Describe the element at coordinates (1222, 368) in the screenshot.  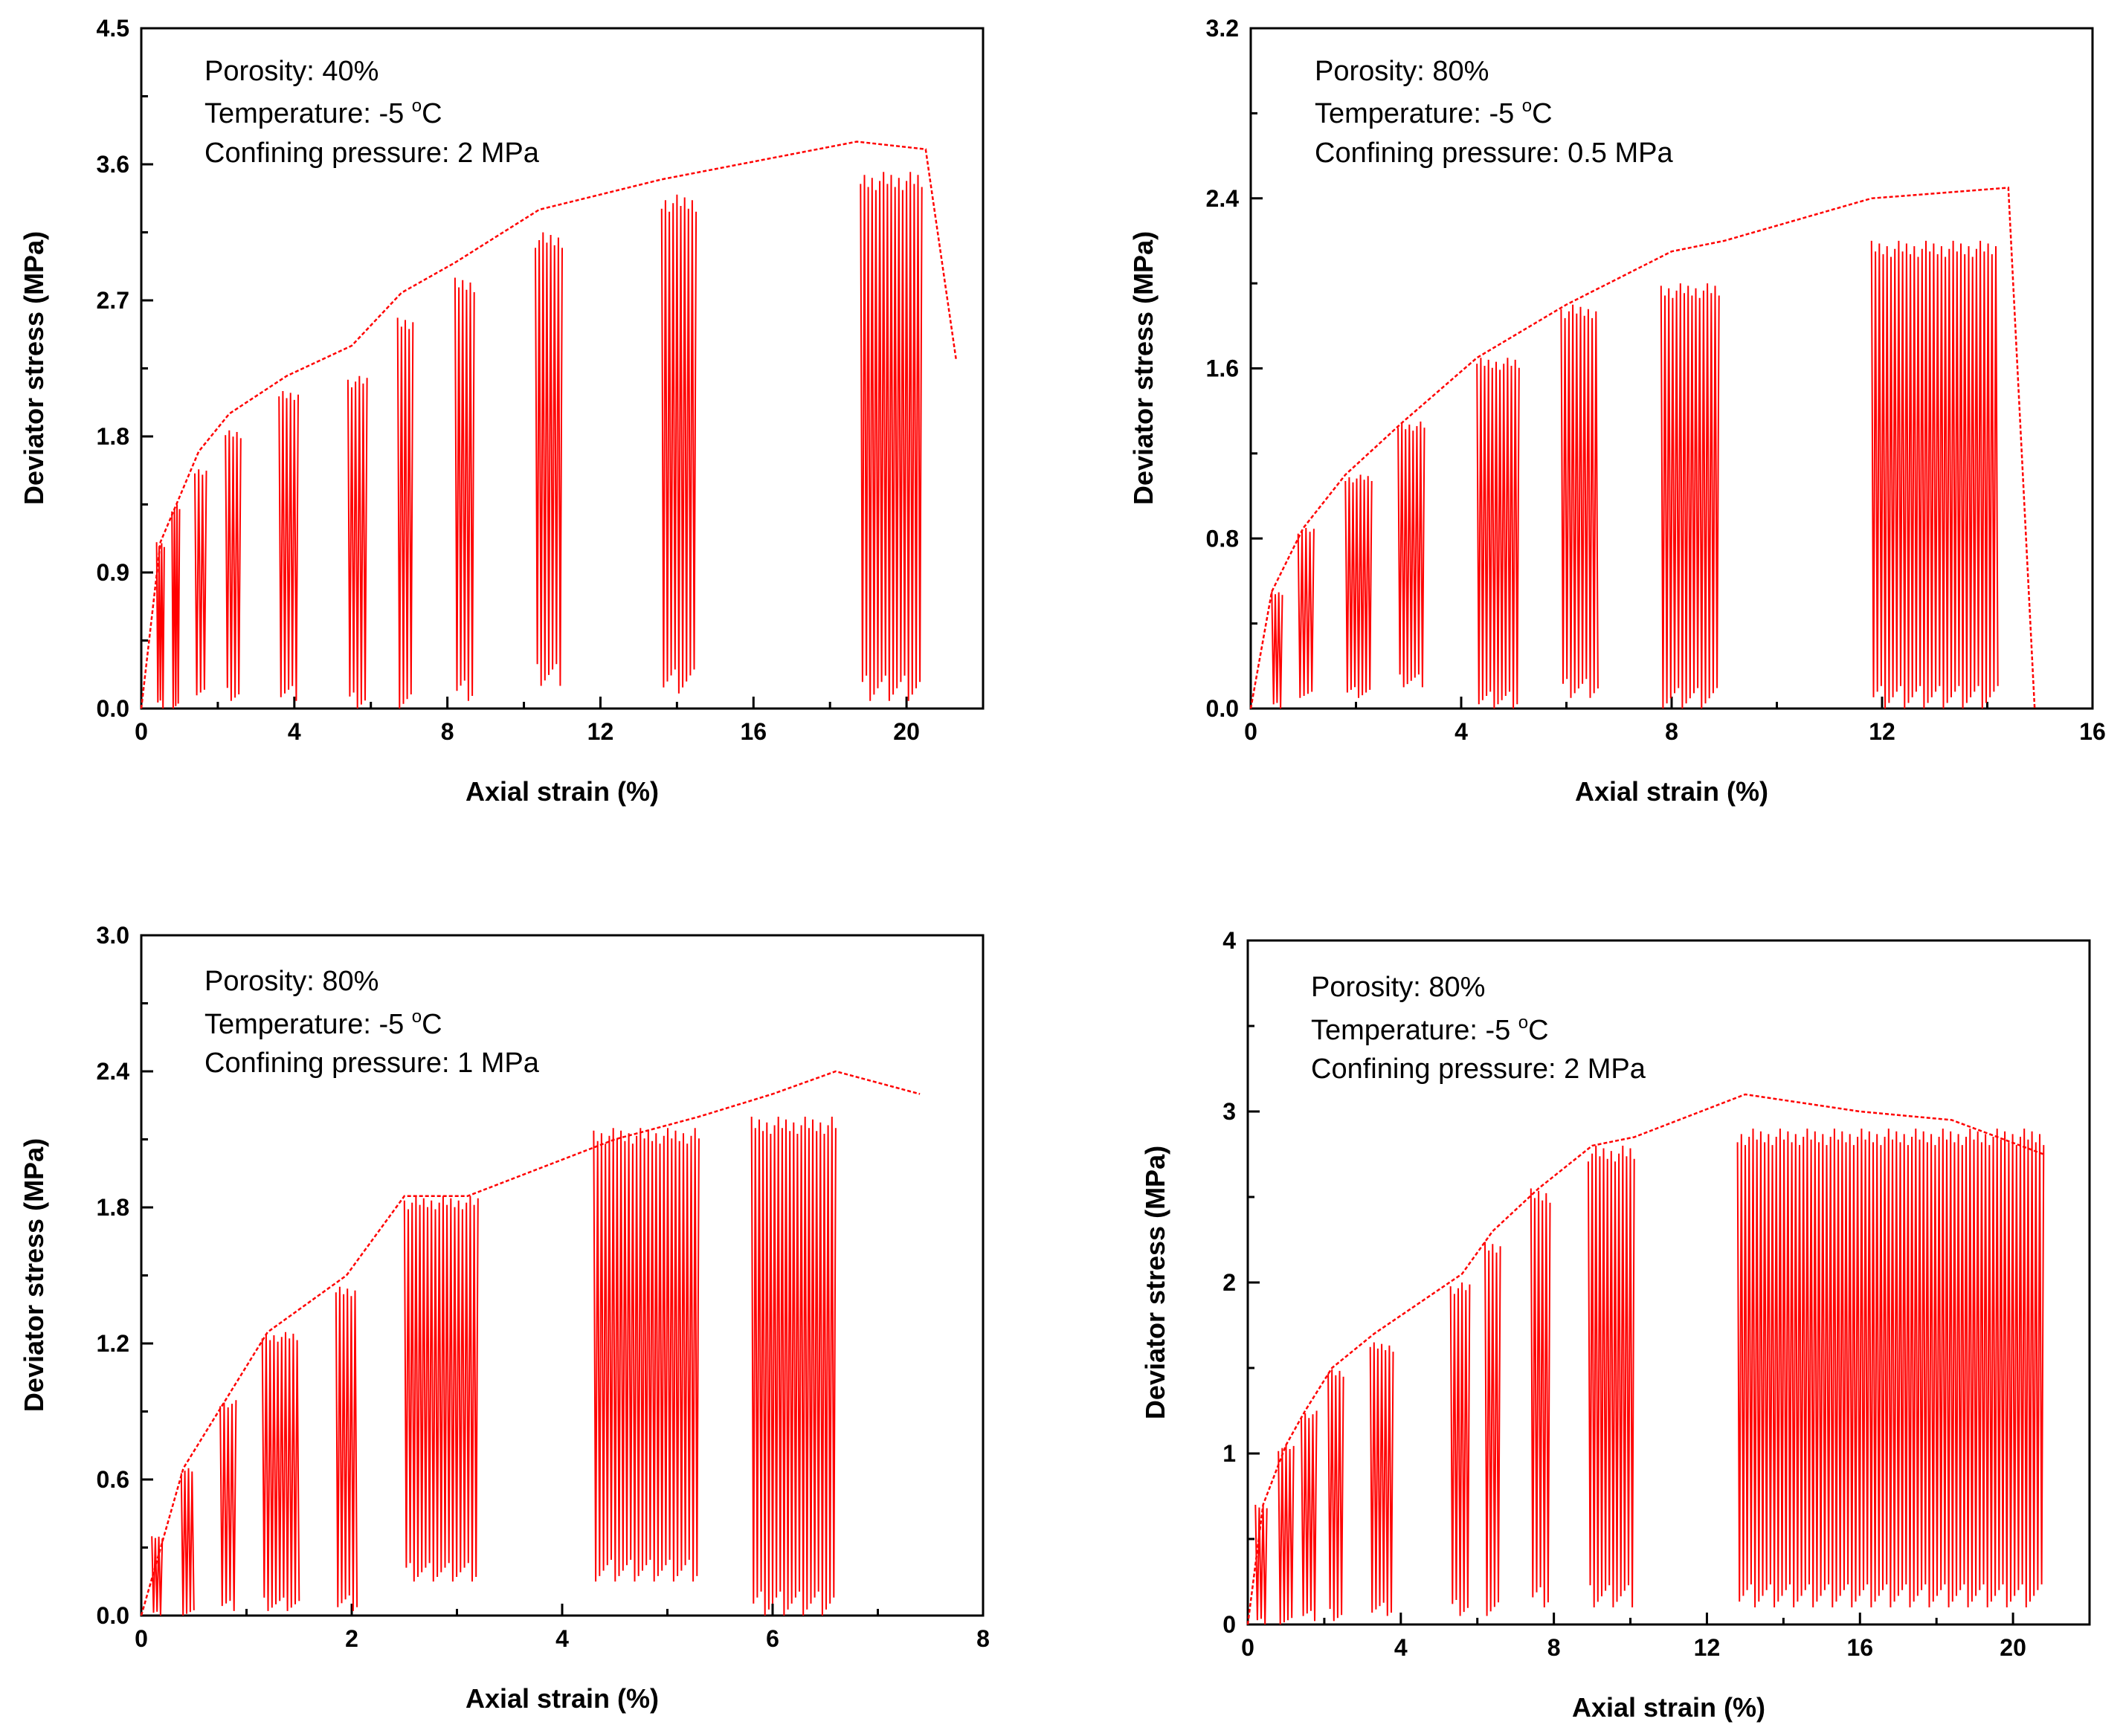
I see `y-tick-label: 1.6` at that location.